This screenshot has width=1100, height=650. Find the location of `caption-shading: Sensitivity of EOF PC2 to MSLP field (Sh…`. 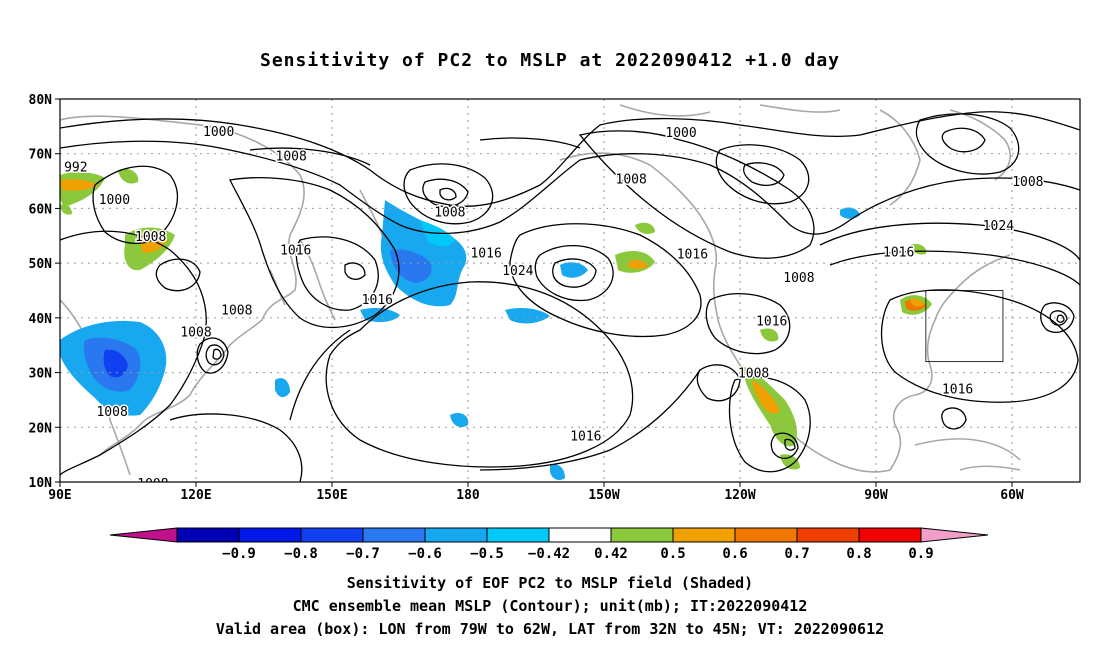

caption-shading: Sensitivity of EOF PC2 to MSLP field (Sh… is located at coordinates (550, 583).